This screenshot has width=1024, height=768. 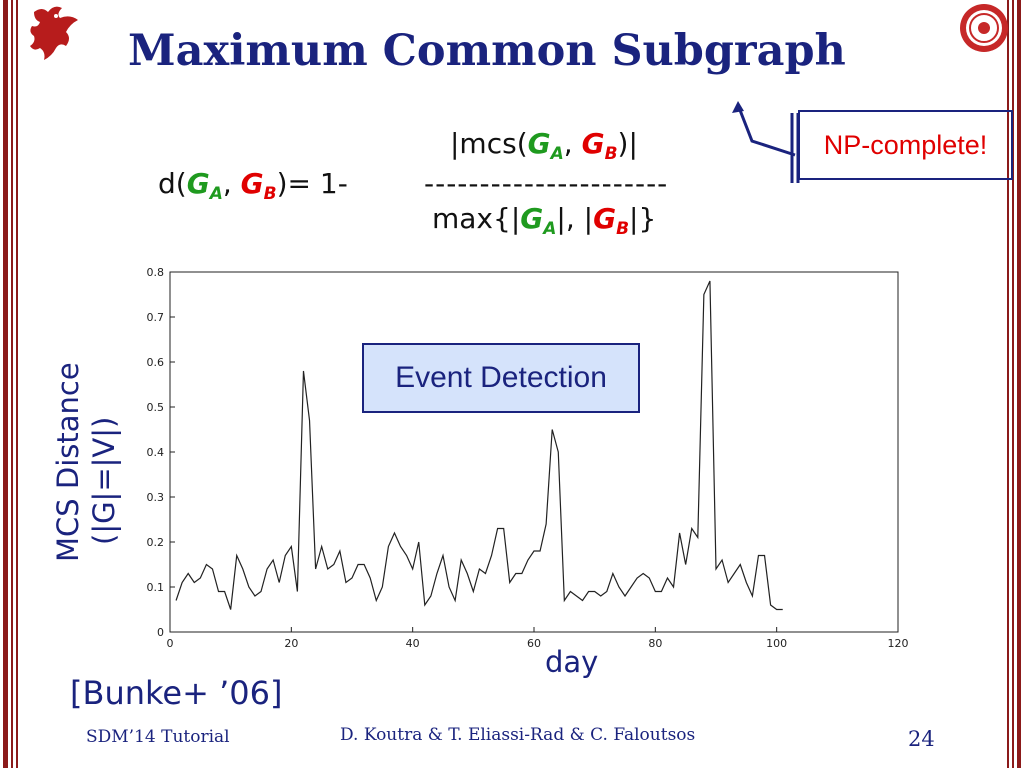 What do you see at coordinates (156, 497) in the screenshot?
I see `y-tick-label: 0.3` at bounding box center [156, 497].